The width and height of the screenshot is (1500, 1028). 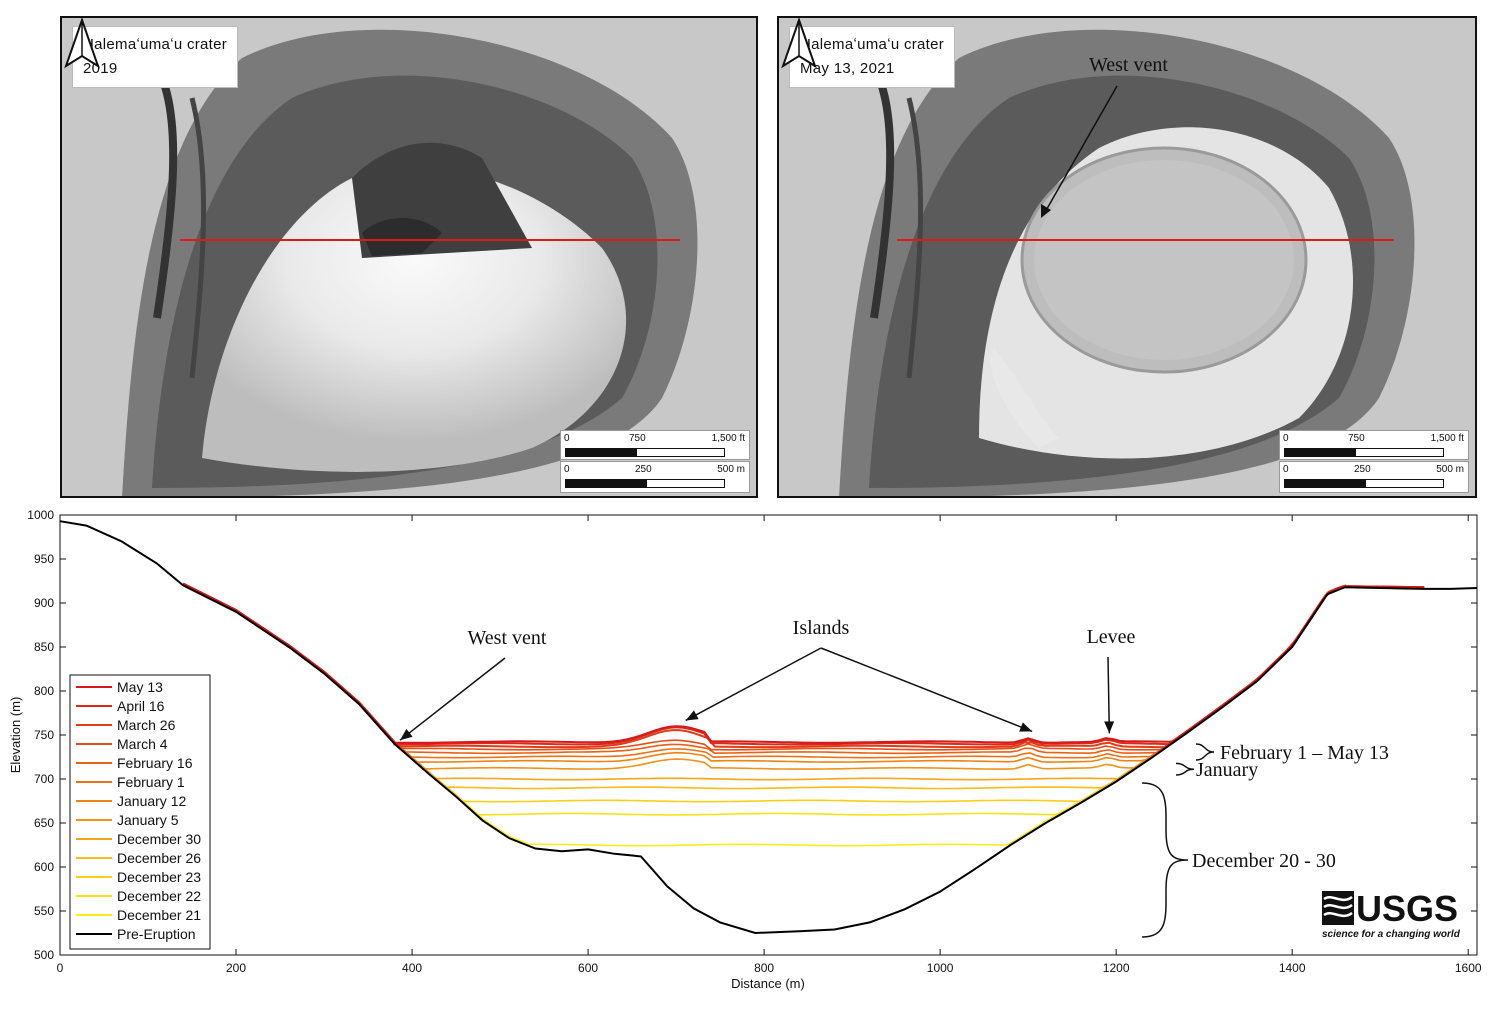 What do you see at coordinates (406, 734) in the screenshot?
I see `arrow-west-vent-head` at bounding box center [406, 734].